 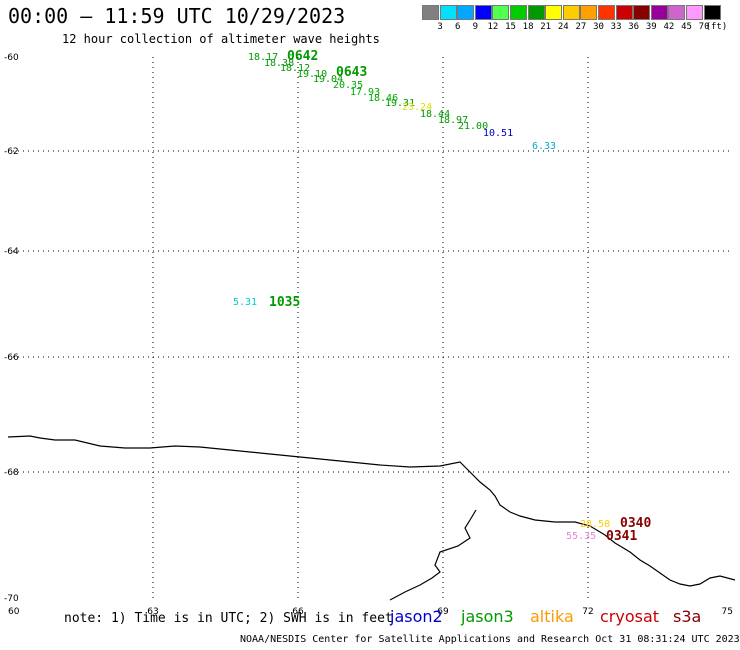 What do you see at coordinates (651, 27) in the screenshot?
I see `legend-tick-label: 39` at bounding box center [651, 27].